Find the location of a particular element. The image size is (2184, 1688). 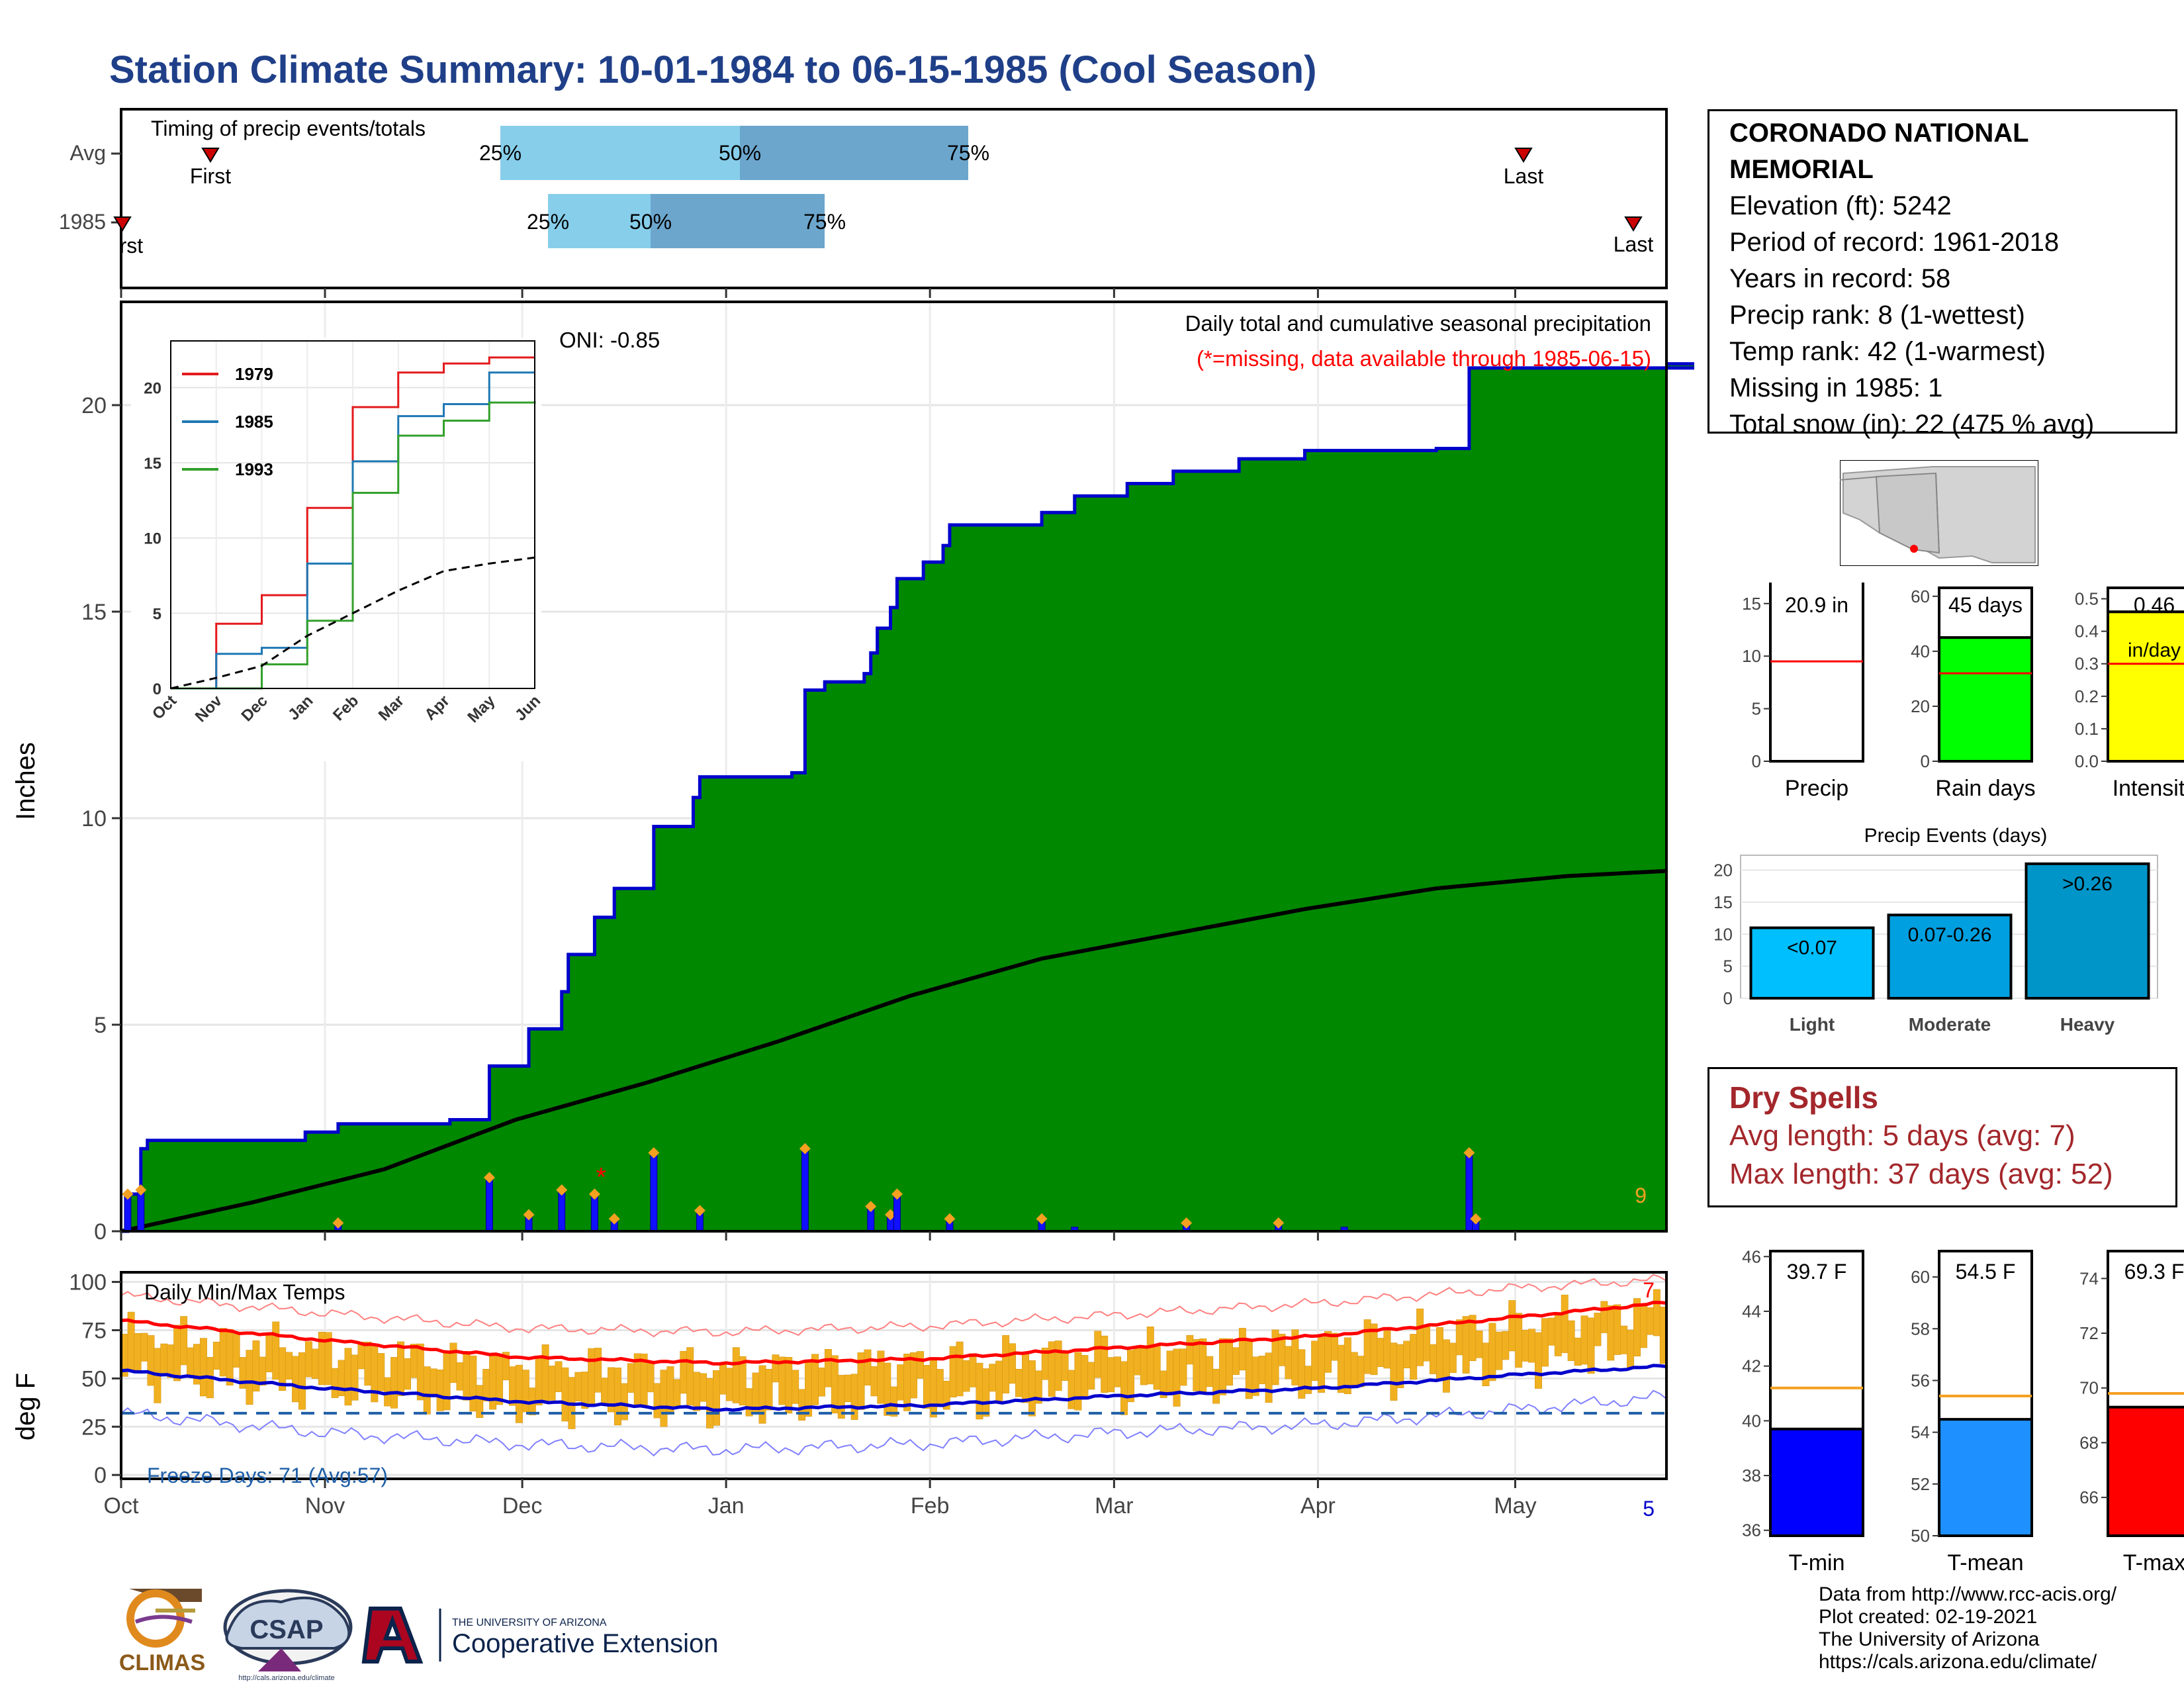

mini-bar-unit-2: in/day is located at coordinates (2154, 650).